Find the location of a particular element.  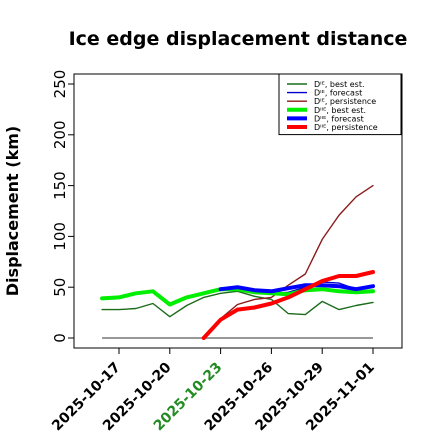

y-tick-label: 100 is located at coordinates (60, 236).